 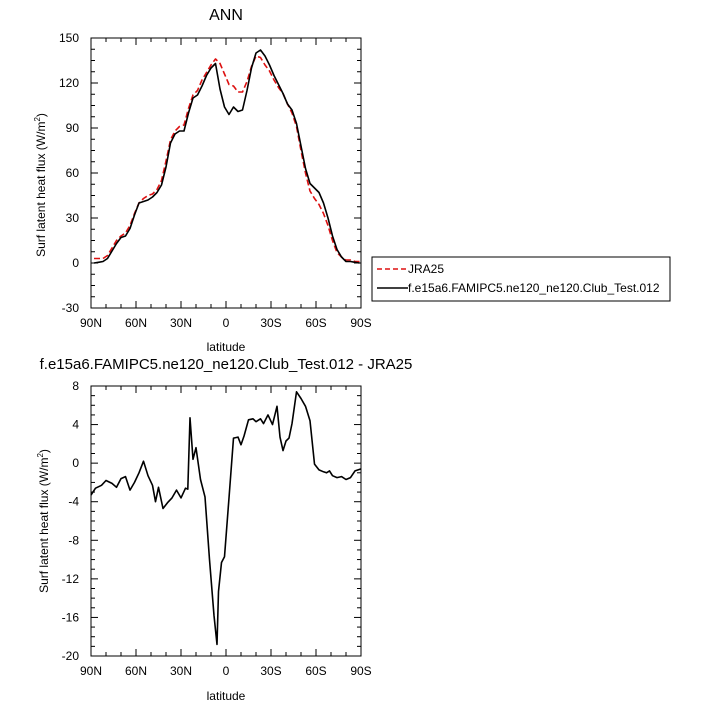 I want to click on bottom-series-lines, so click(x=226, y=518).